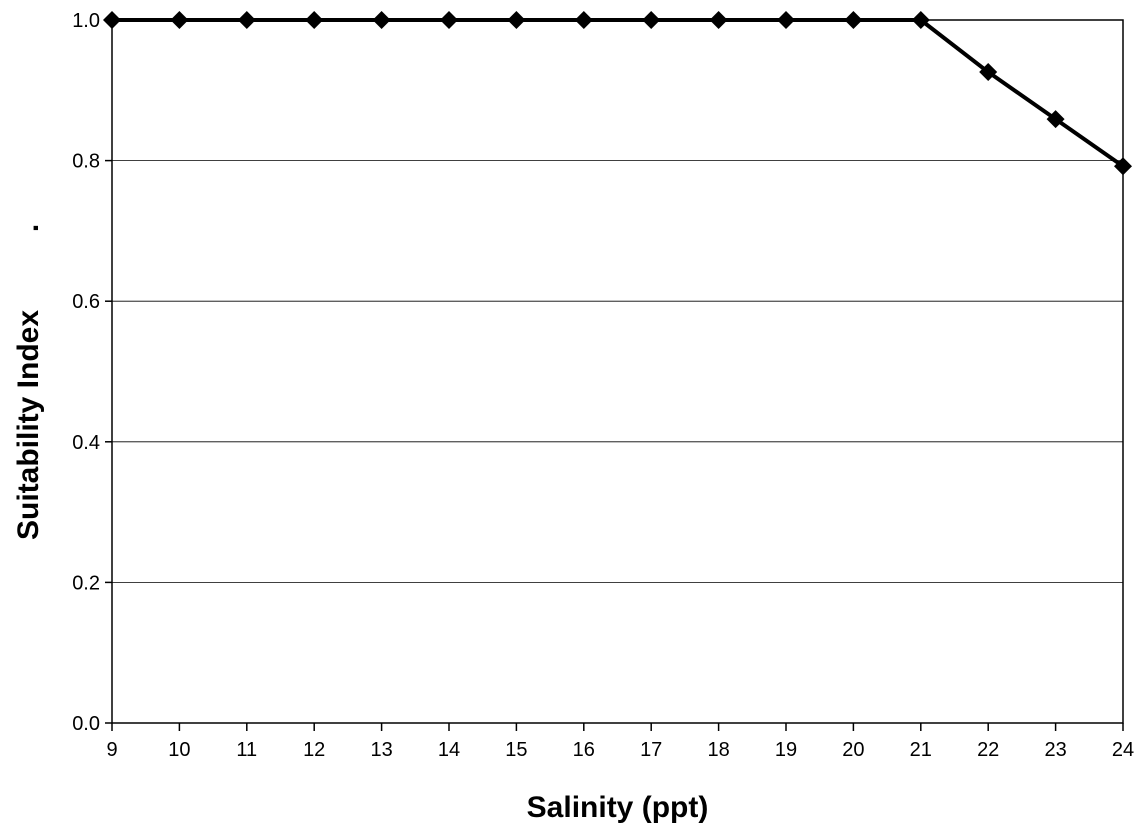 The height and width of the screenshot is (830, 1143). Describe the element at coordinates (988, 750) in the screenshot. I see `x-tick-label: 22` at that location.